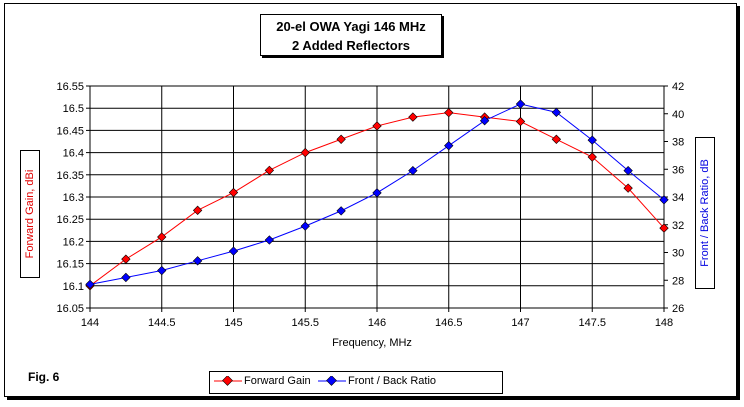  Describe the element at coordinates (70, 176) in the screenshot. I see `y-left-tick-label: 16.35` at that location.